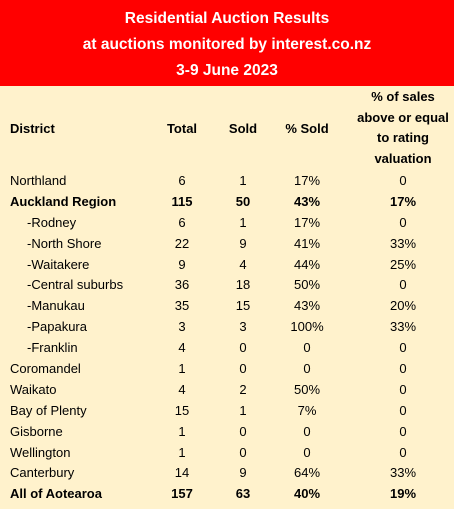  Describe the element at coordinates (36, 431) in the screenshot. I see `cell-district: Gisborne` at that location.